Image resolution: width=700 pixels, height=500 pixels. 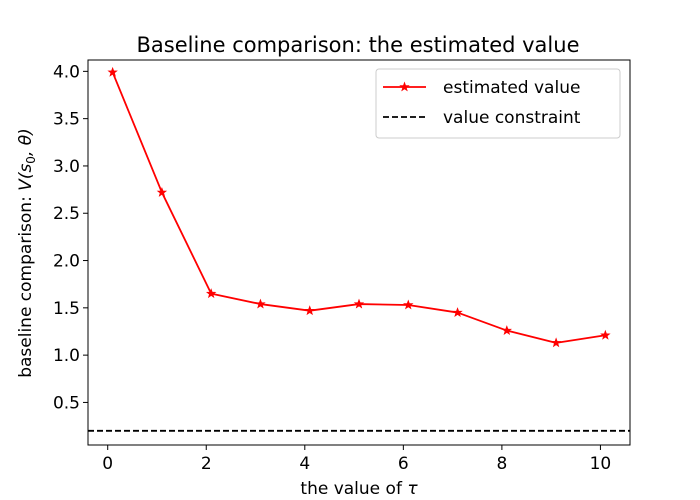 What do you see at coordinates (66, 214) in the screenshot?
I see `y-tick-label: 2.5` at bounding box center [66, 214].